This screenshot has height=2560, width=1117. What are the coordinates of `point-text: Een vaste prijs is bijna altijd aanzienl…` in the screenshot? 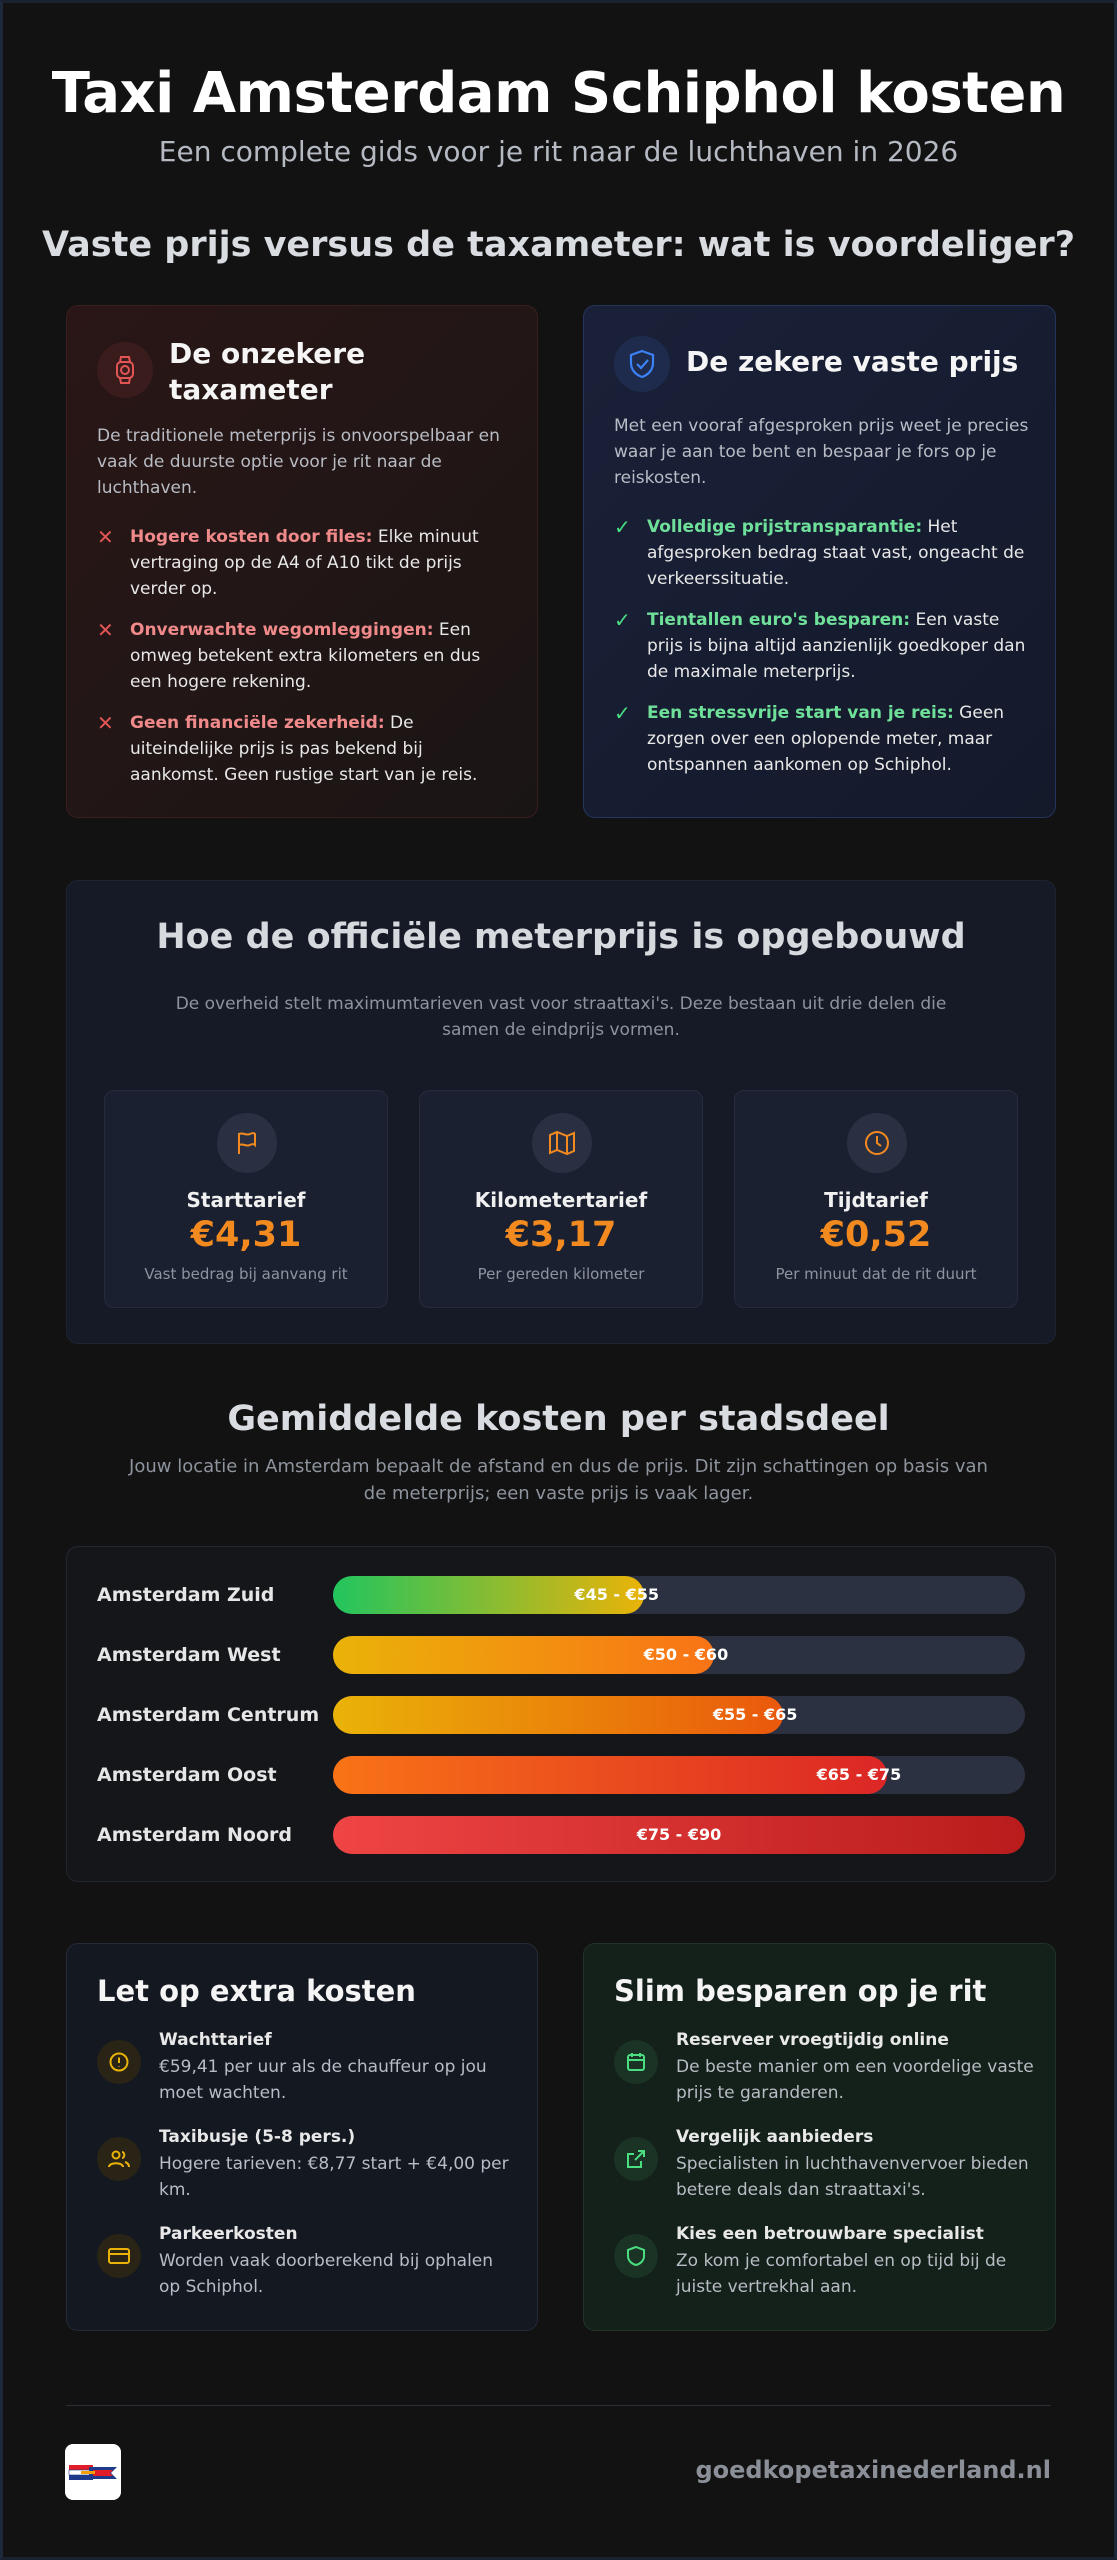 It's located at (836, 646).